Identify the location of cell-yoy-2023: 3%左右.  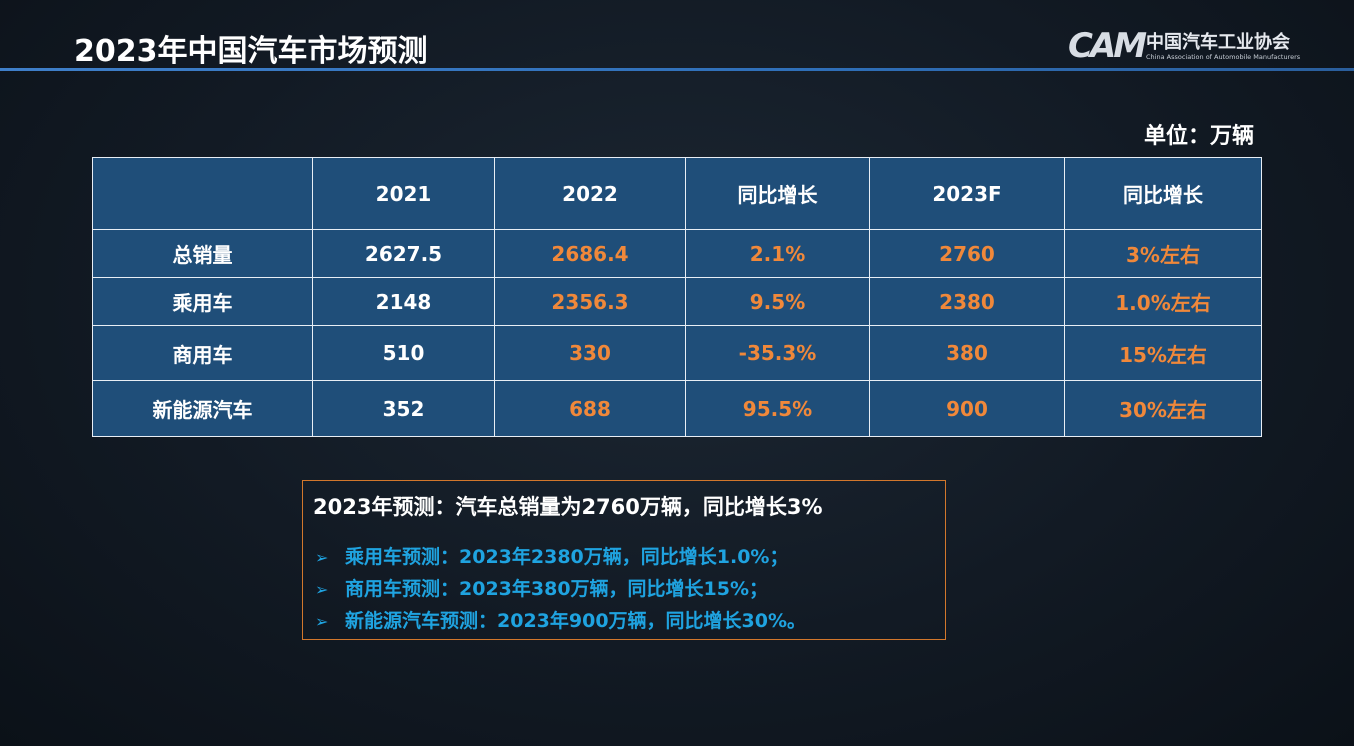
(1163, 253).